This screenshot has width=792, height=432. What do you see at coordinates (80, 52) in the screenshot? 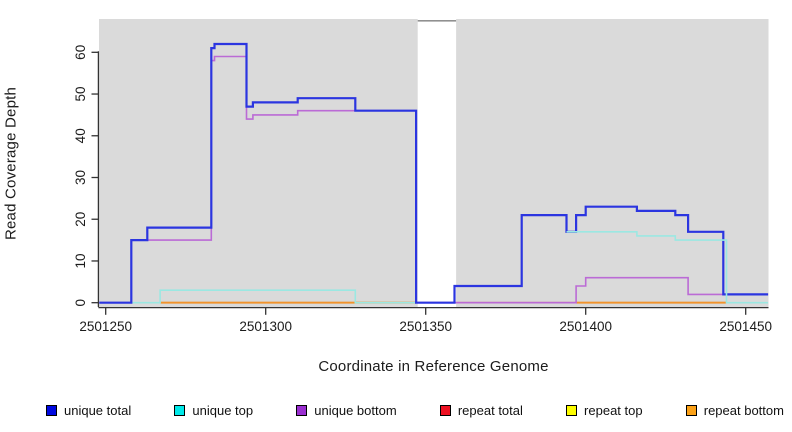
I see `y-tick-label: 60` at bounding box center [80, 52].